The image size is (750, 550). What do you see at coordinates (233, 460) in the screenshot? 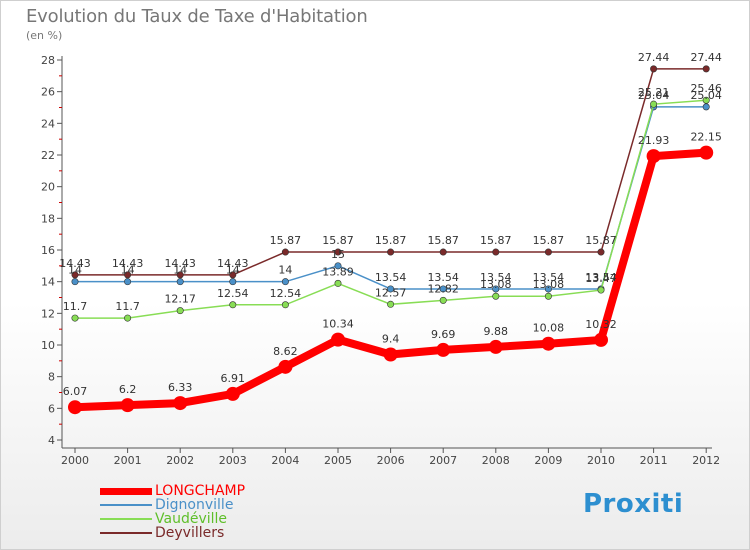
I see `x-tick-label: 2003` at bounding box center [233, 460].